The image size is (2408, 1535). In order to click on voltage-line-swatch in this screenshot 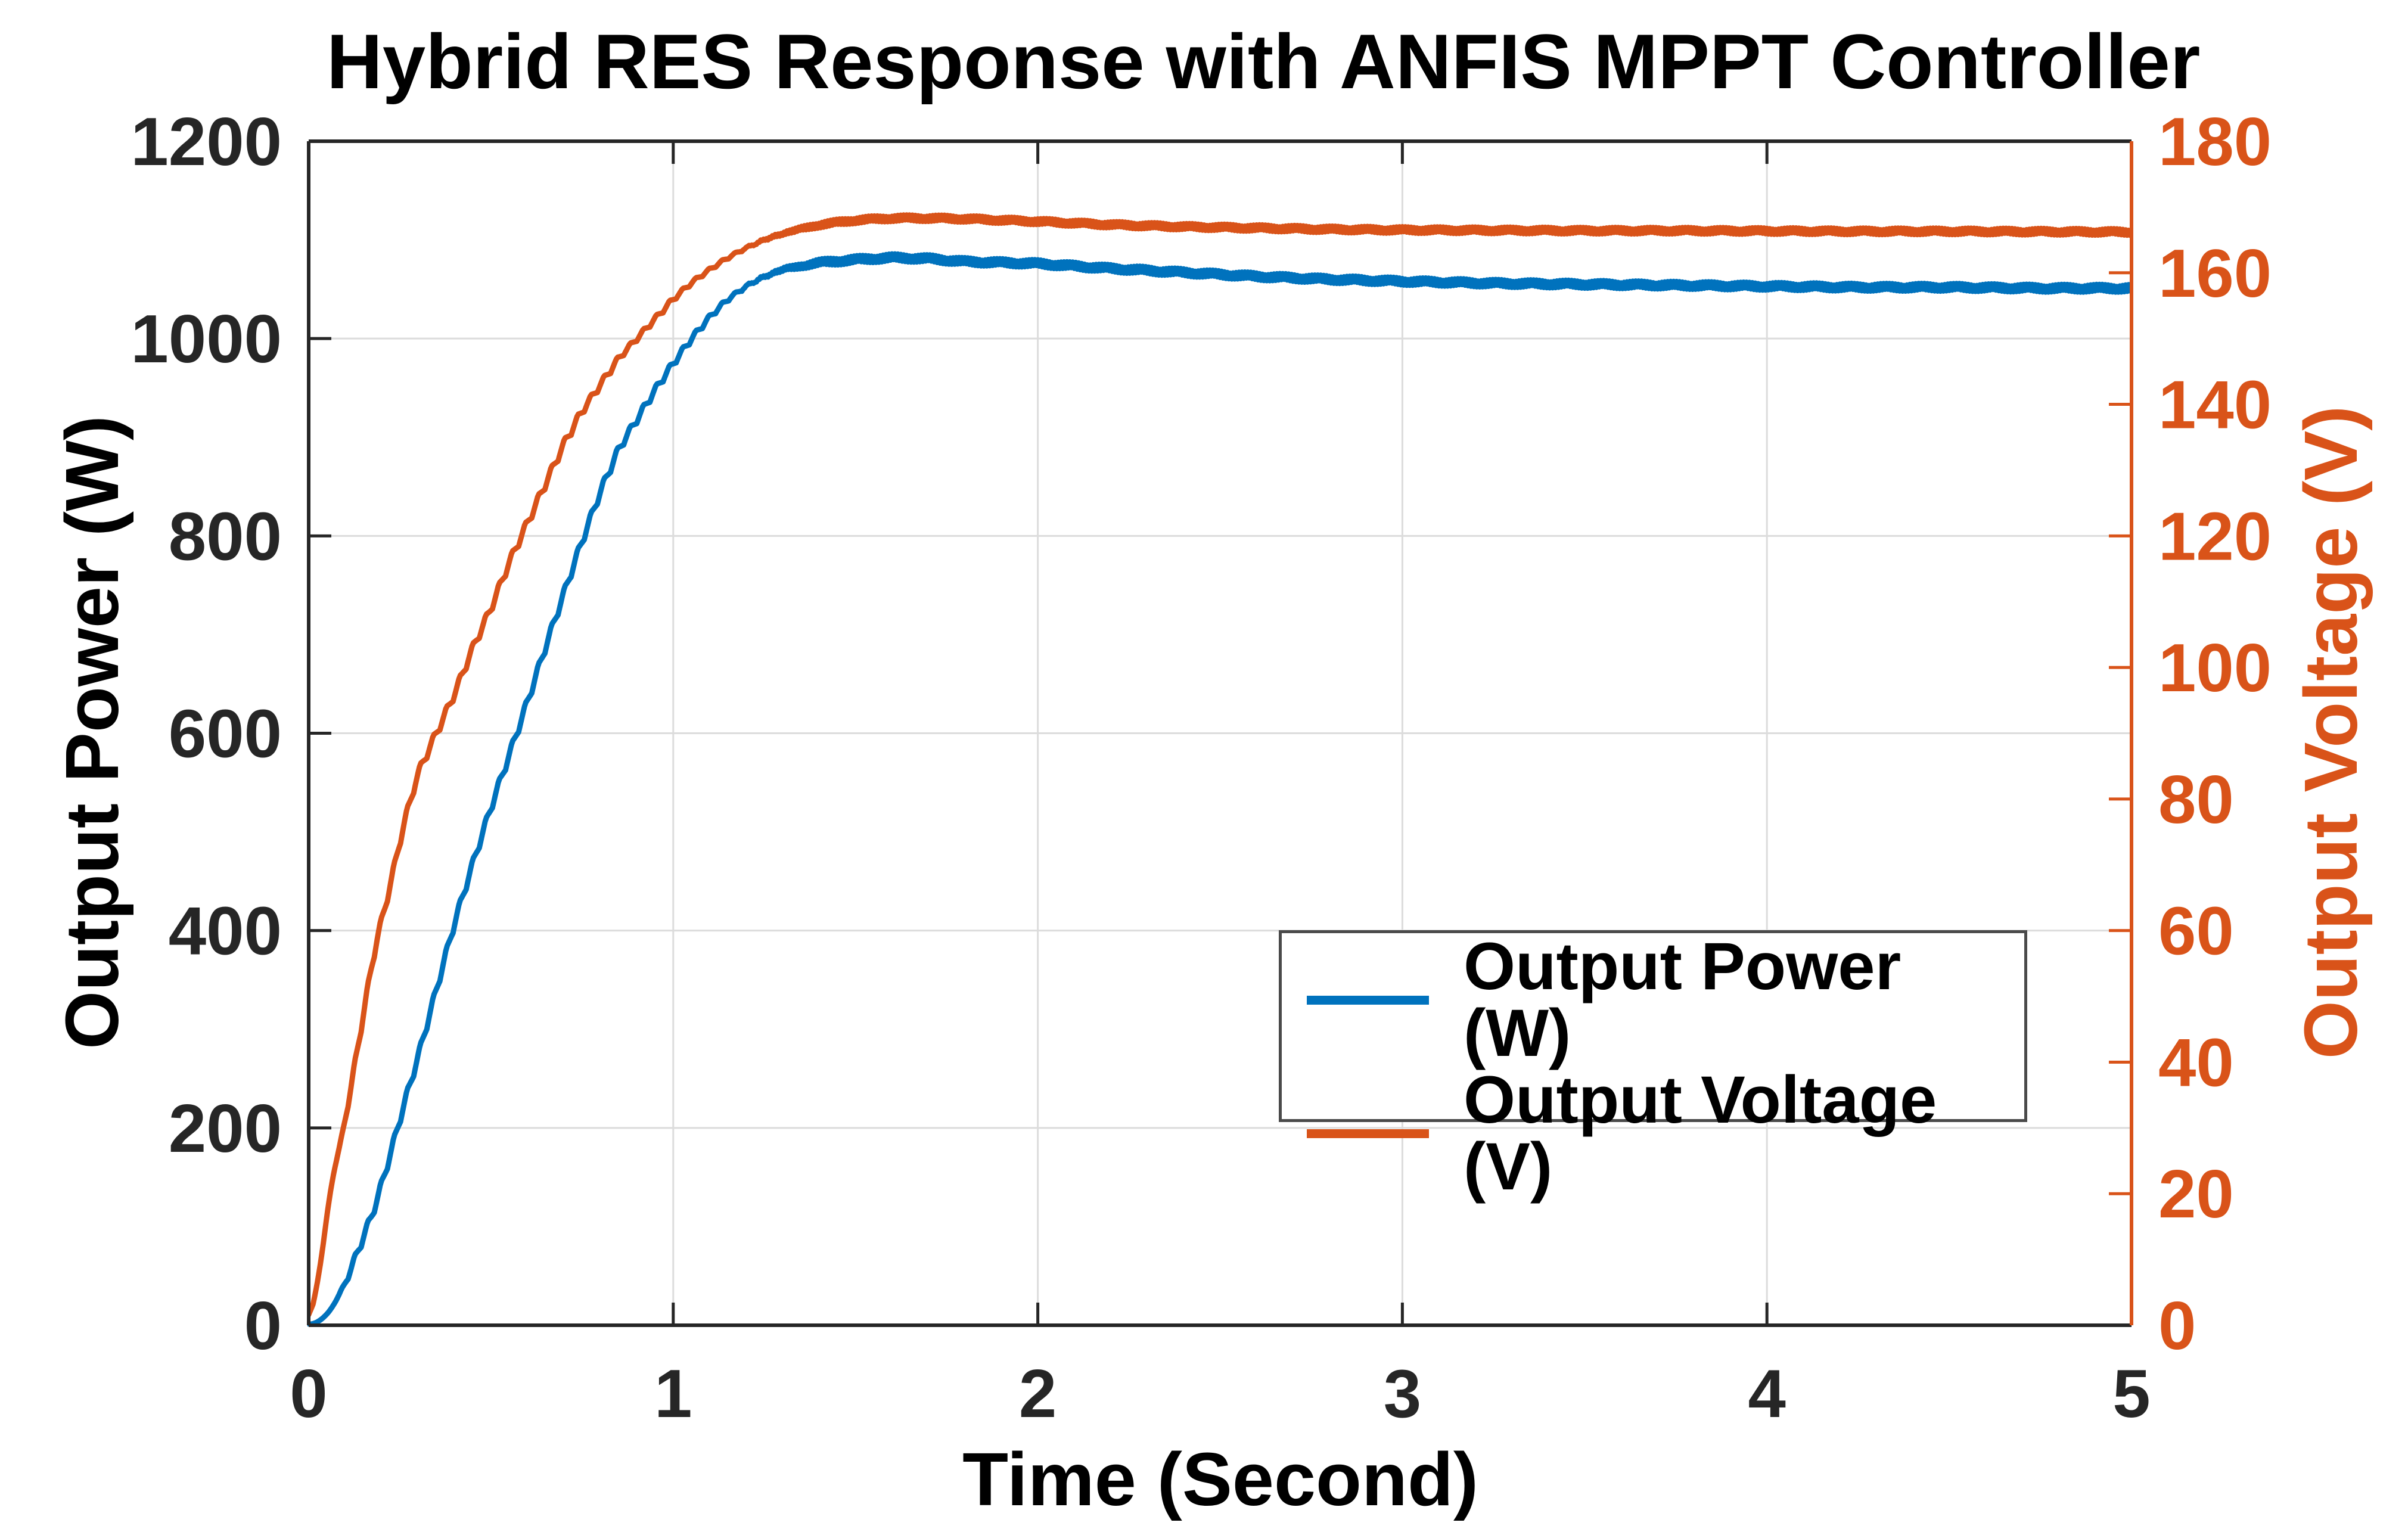, I will do `click(1368, 1133)`.